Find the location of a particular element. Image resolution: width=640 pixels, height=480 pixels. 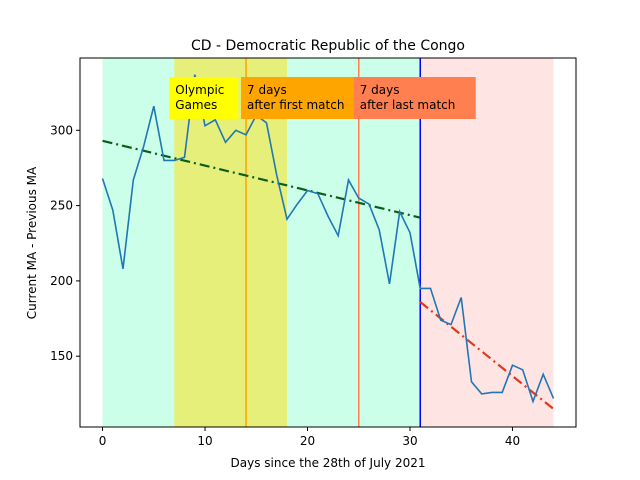

y-tick-label: 200 is located at coordinates (61, 281).